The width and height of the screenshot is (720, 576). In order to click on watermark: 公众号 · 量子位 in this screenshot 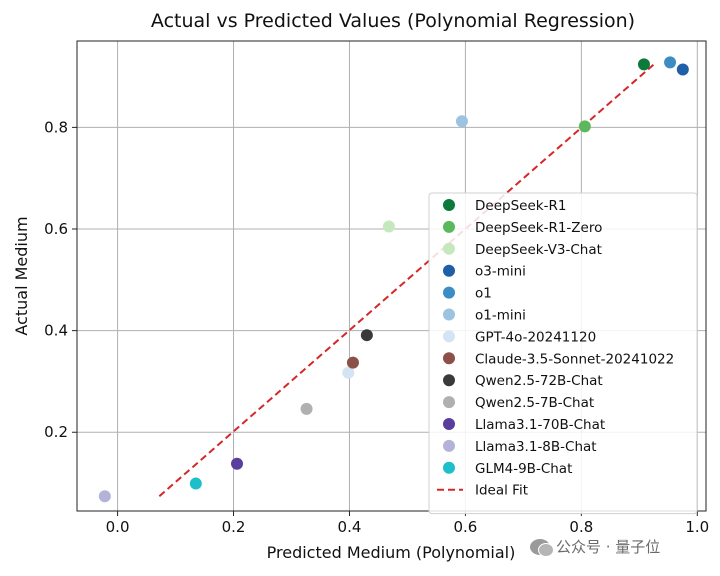, I will do `click(595, 546)`.